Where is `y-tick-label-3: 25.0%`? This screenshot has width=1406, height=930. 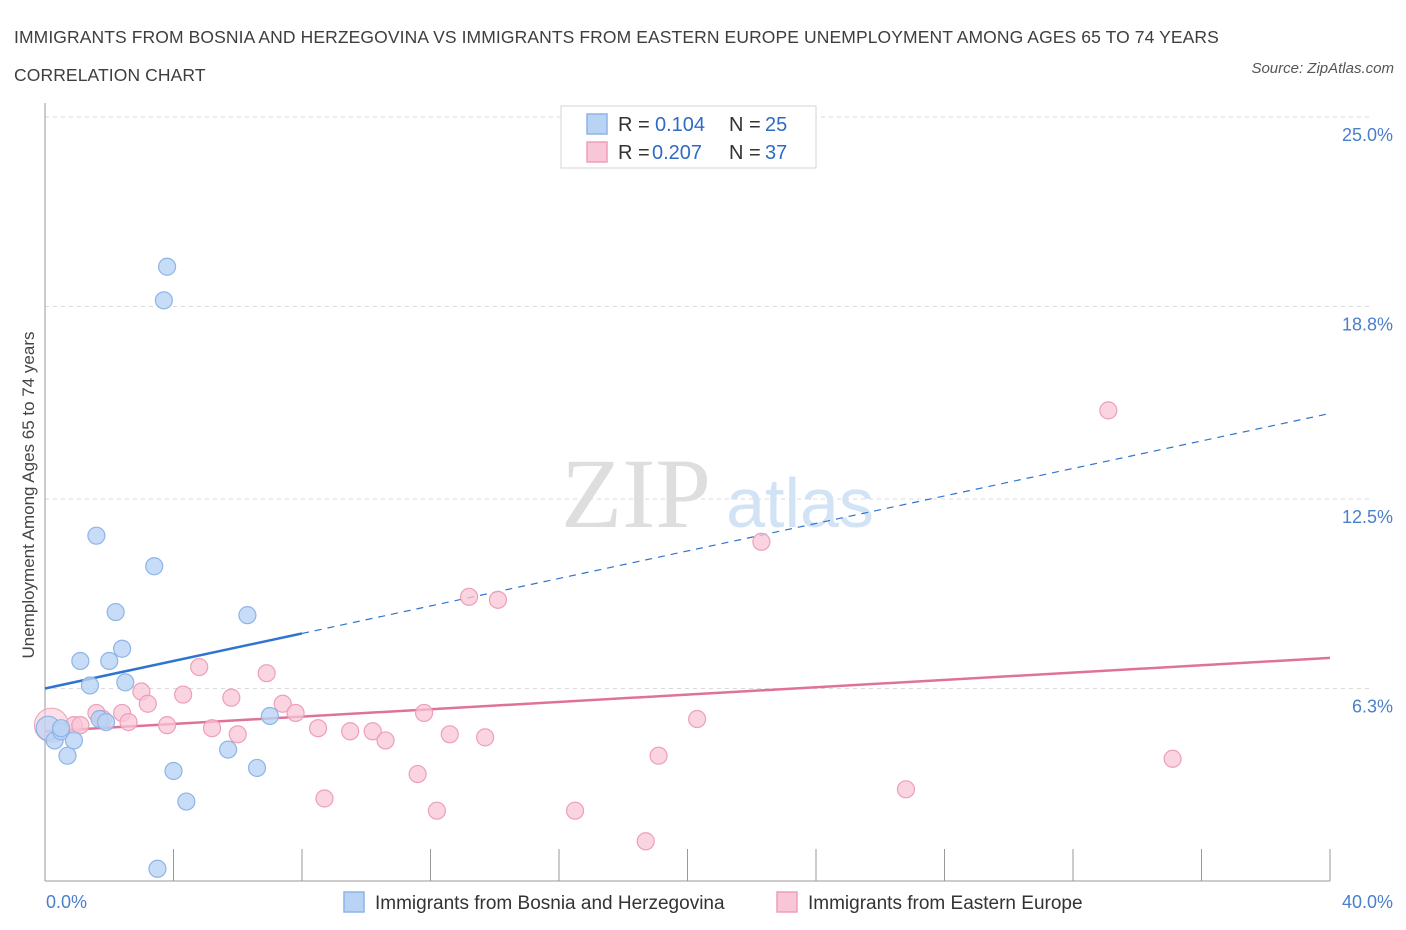
y-tick-label-3: 25.0% is located at coordinates (1367, 135).